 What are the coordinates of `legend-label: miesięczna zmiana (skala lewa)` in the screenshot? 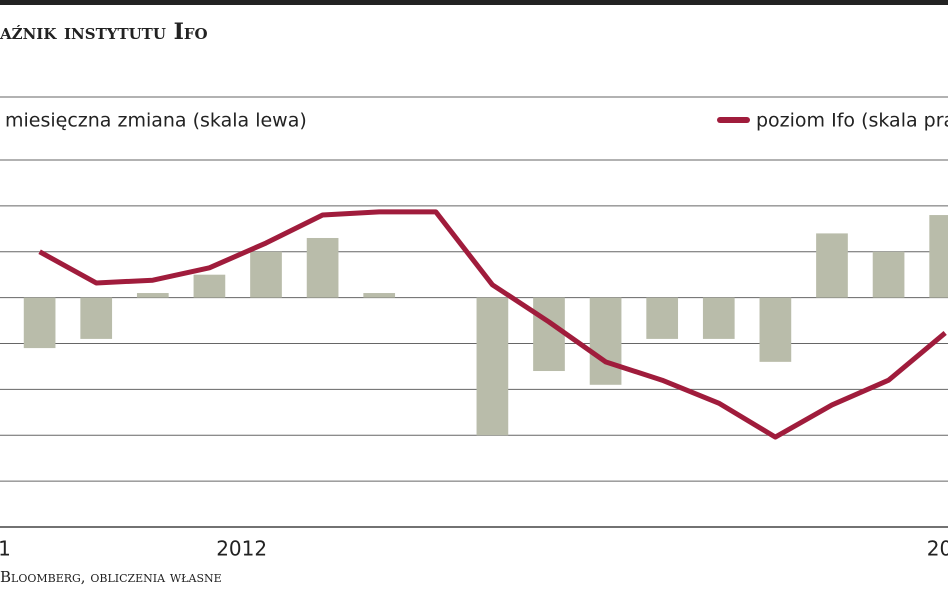 It's located at (156, 121).